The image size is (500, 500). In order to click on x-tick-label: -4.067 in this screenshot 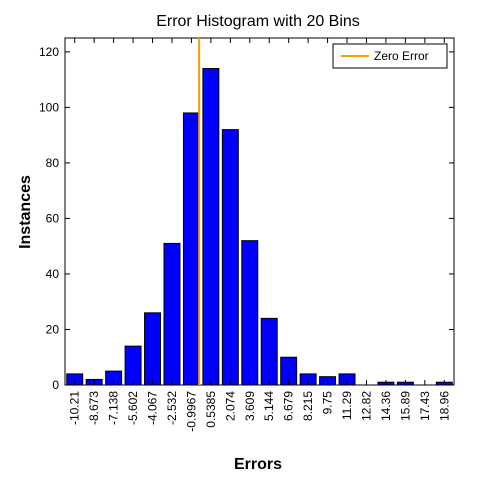, I will do `click(153, 408)`.